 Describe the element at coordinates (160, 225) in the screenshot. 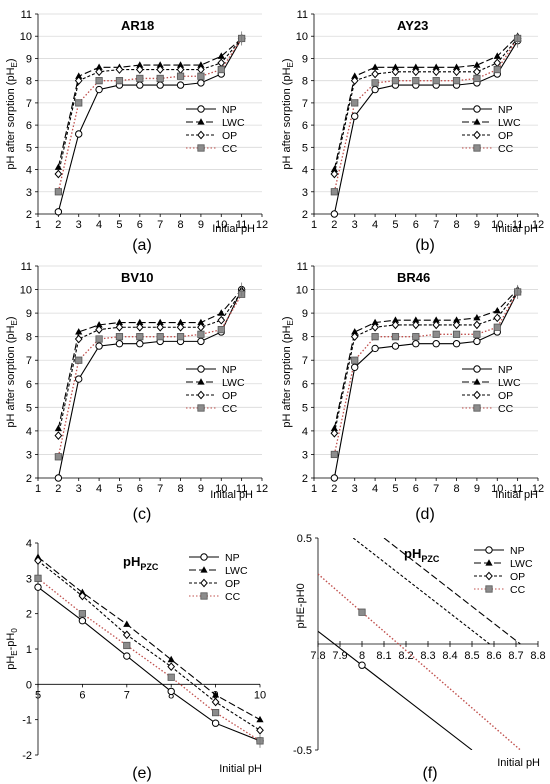

I see `x-tick-label: 7` at that location.